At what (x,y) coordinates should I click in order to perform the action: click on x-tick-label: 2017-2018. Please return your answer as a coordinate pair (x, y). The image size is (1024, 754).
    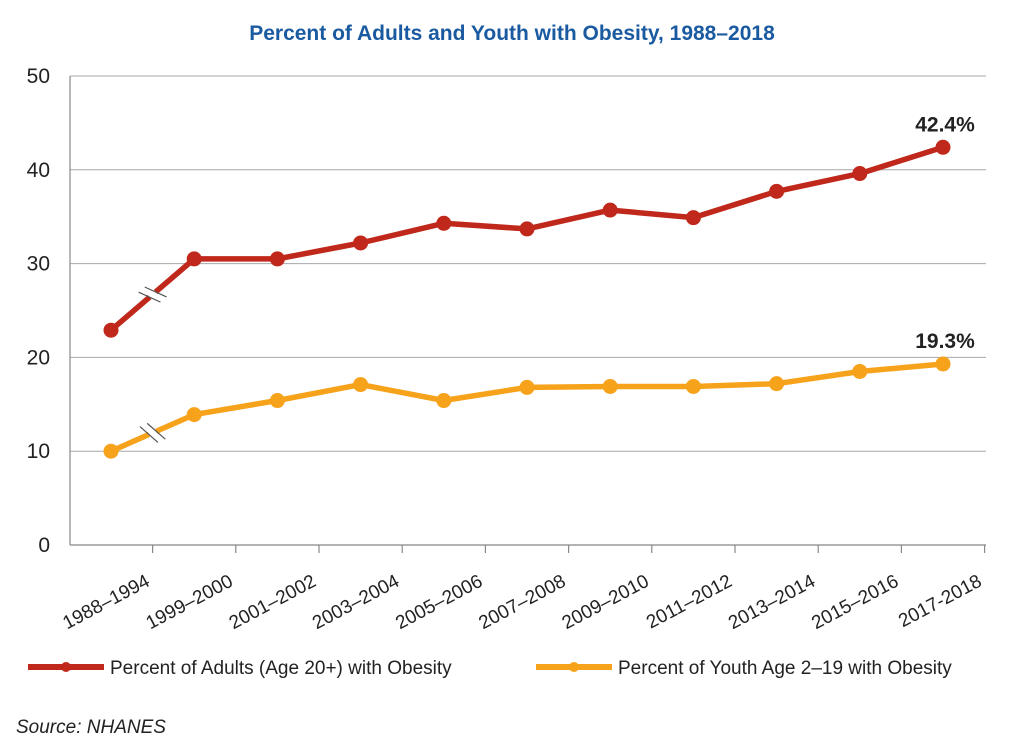
    Looking at the image, I should click on (940, 601).